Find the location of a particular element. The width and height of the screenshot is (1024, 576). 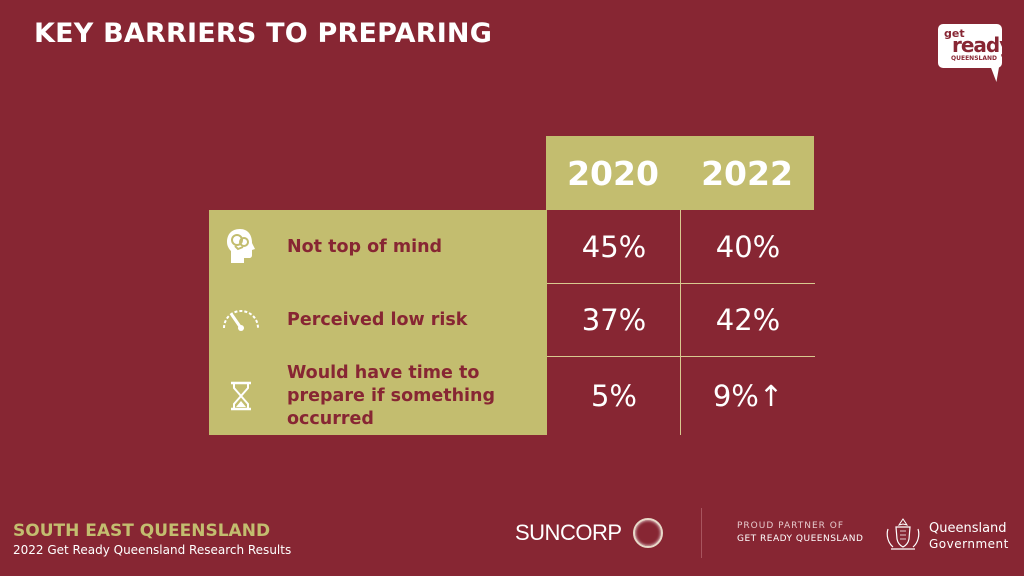

barrier-label: Perceived low risk is located at coordinates (377, 320).